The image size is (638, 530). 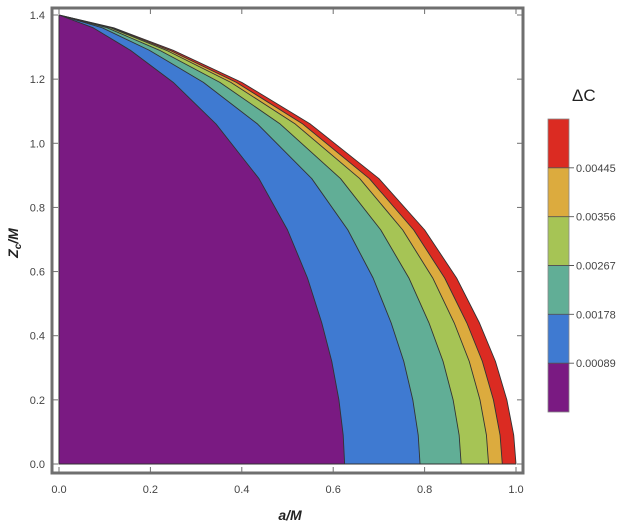 What do you see at coordinates (37, 337) in the screenshot?
I see `y-tick-label: 0.4` at bounding box center [37, 337].